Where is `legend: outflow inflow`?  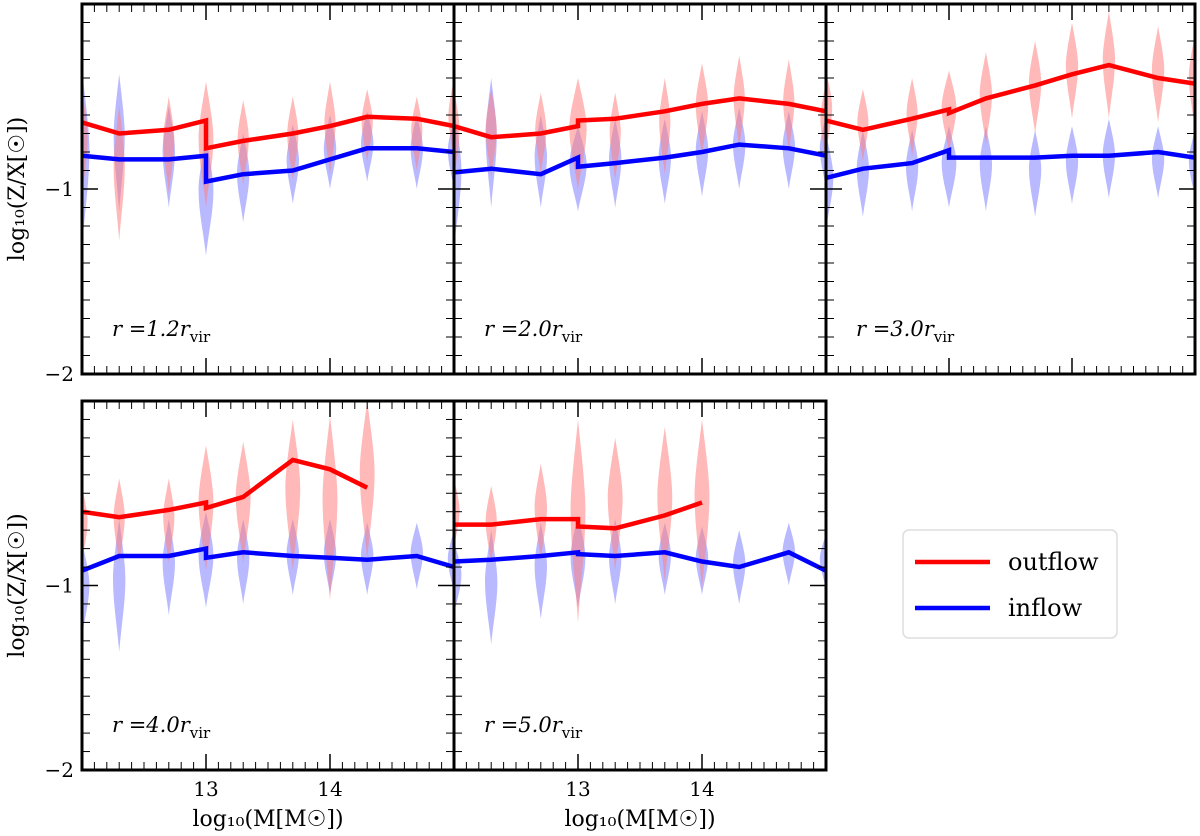 legend: outflow inflow is located at coordinates (1010, 584).